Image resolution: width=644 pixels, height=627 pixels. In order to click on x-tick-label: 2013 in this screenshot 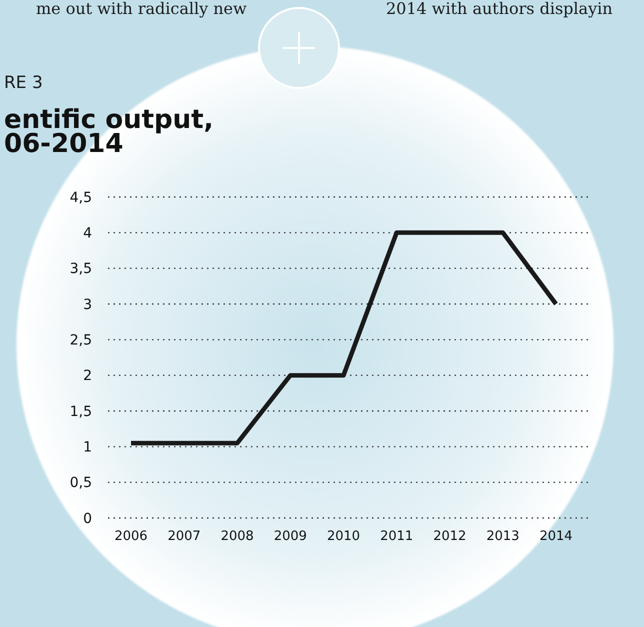, I will do `click(503, 536)`.